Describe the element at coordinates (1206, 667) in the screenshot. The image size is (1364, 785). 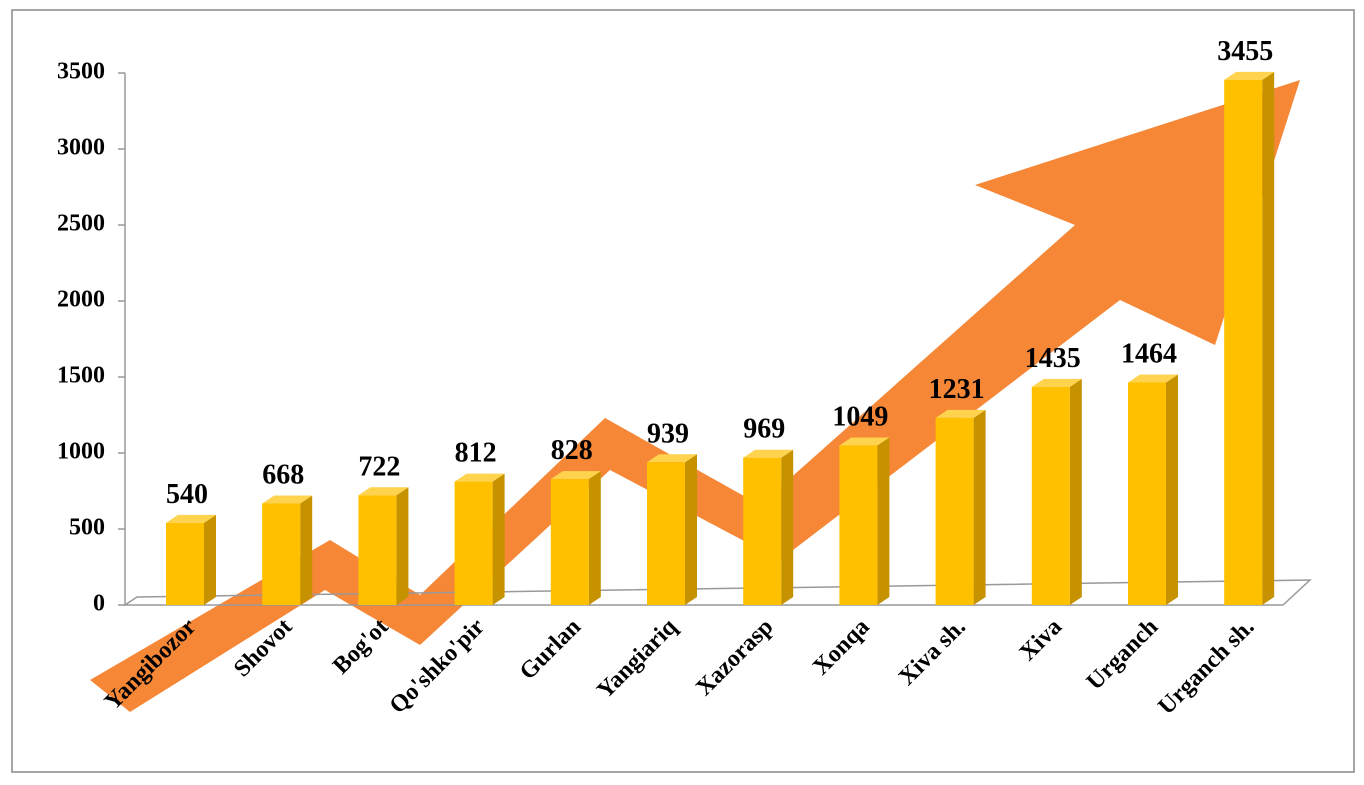
I see `x-tick-label: Urganch sh.` at that location.